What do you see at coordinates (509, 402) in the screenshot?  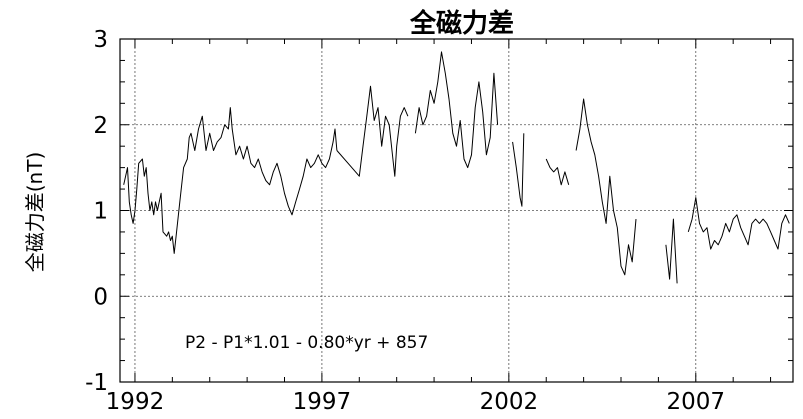 I see `x-tick-label: 2002` at bounding box center [509, 402].